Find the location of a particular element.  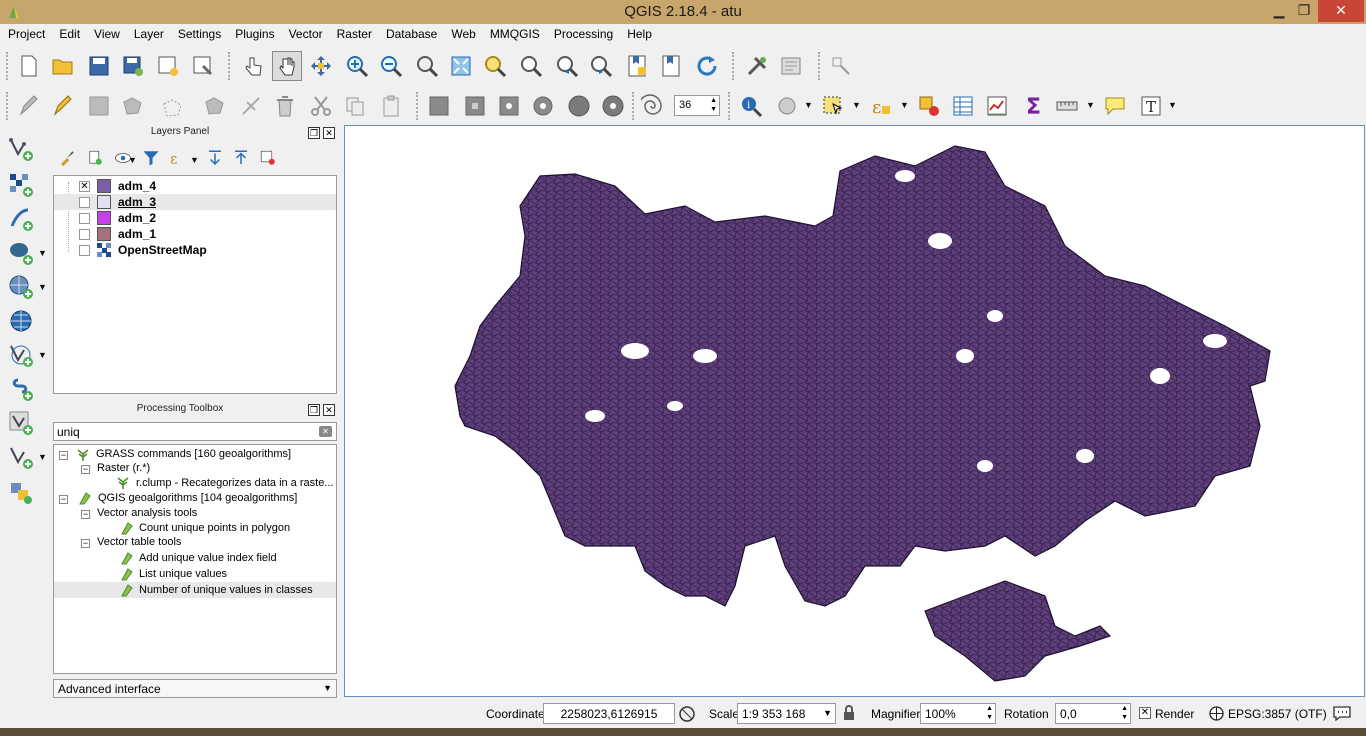

snapping-icon is located at coordinates (653, 106).